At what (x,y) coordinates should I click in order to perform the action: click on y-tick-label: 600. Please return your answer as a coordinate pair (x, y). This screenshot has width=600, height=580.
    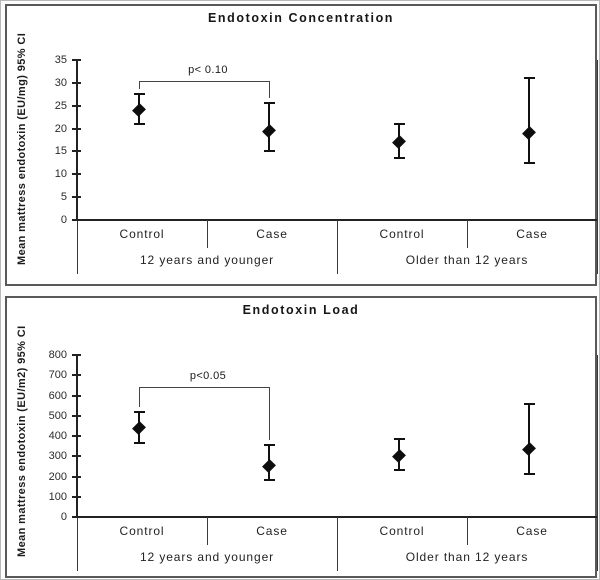
    Looking at the image, I should click on (57, 395).